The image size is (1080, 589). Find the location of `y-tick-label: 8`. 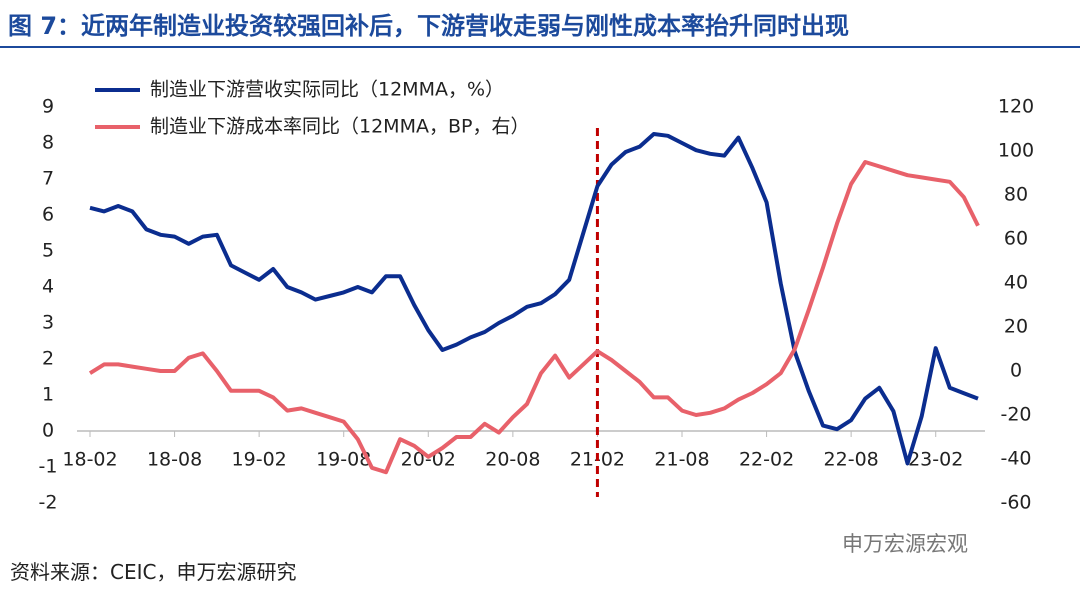

y-tick-label: 8 is located at coordinates (48, 143).